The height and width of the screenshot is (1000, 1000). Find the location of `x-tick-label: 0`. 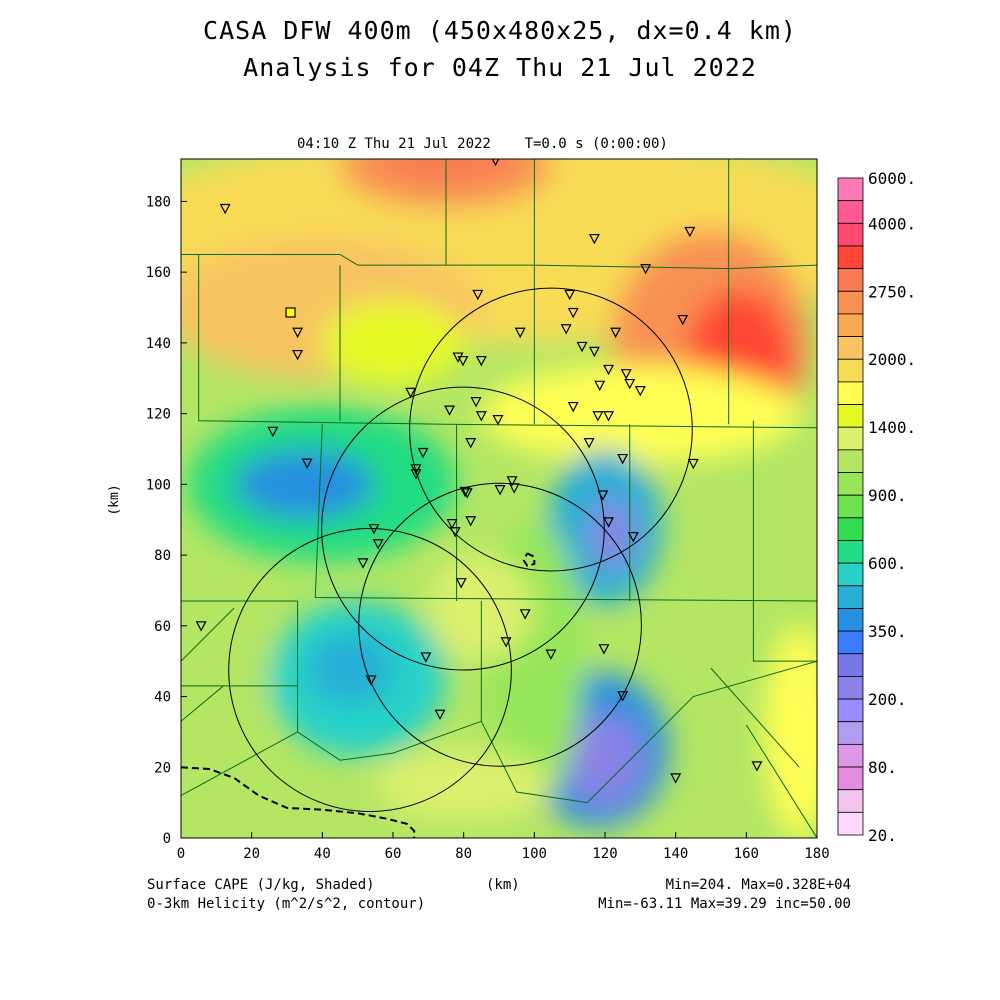

x-tick-label: 0 is located at coordinates (181, 854).